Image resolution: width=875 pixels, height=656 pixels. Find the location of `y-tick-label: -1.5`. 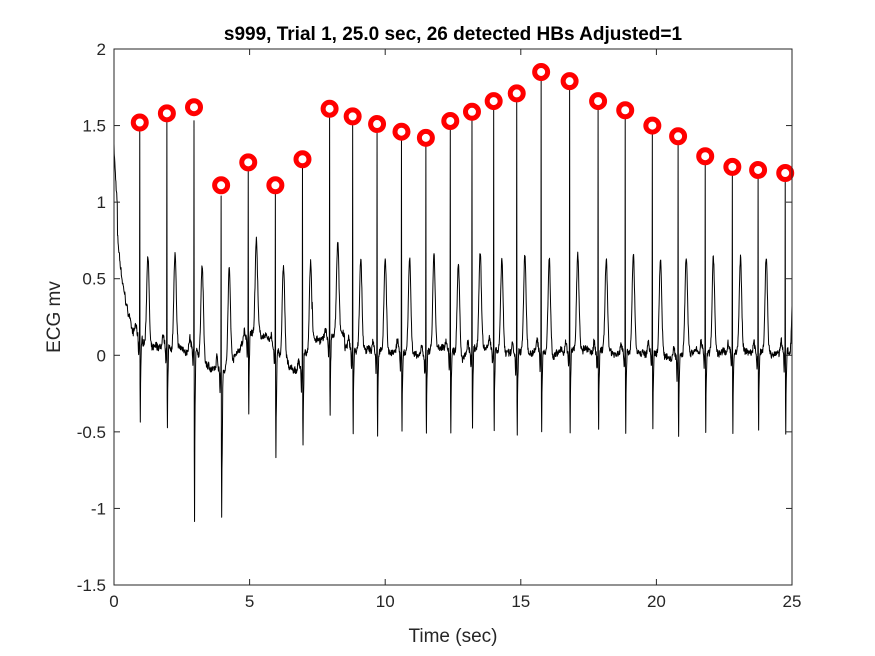

y-tick-label: -1.5 is located at coordinates (91, 585).